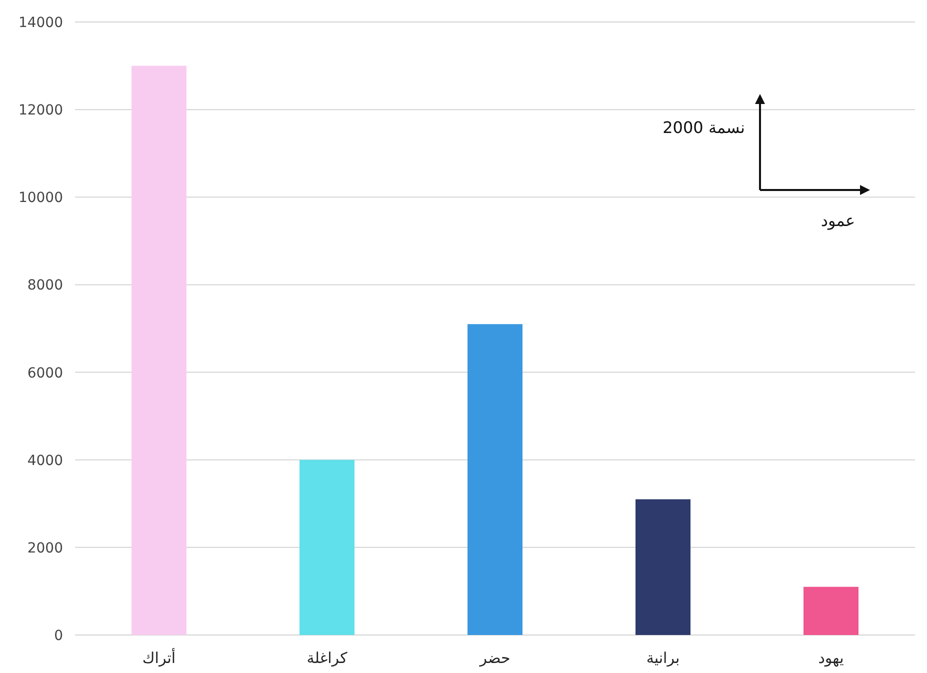 The height and width of the screenshot is (673, 927). I want to click on y-tick-label: 8000, so click(45, 286).